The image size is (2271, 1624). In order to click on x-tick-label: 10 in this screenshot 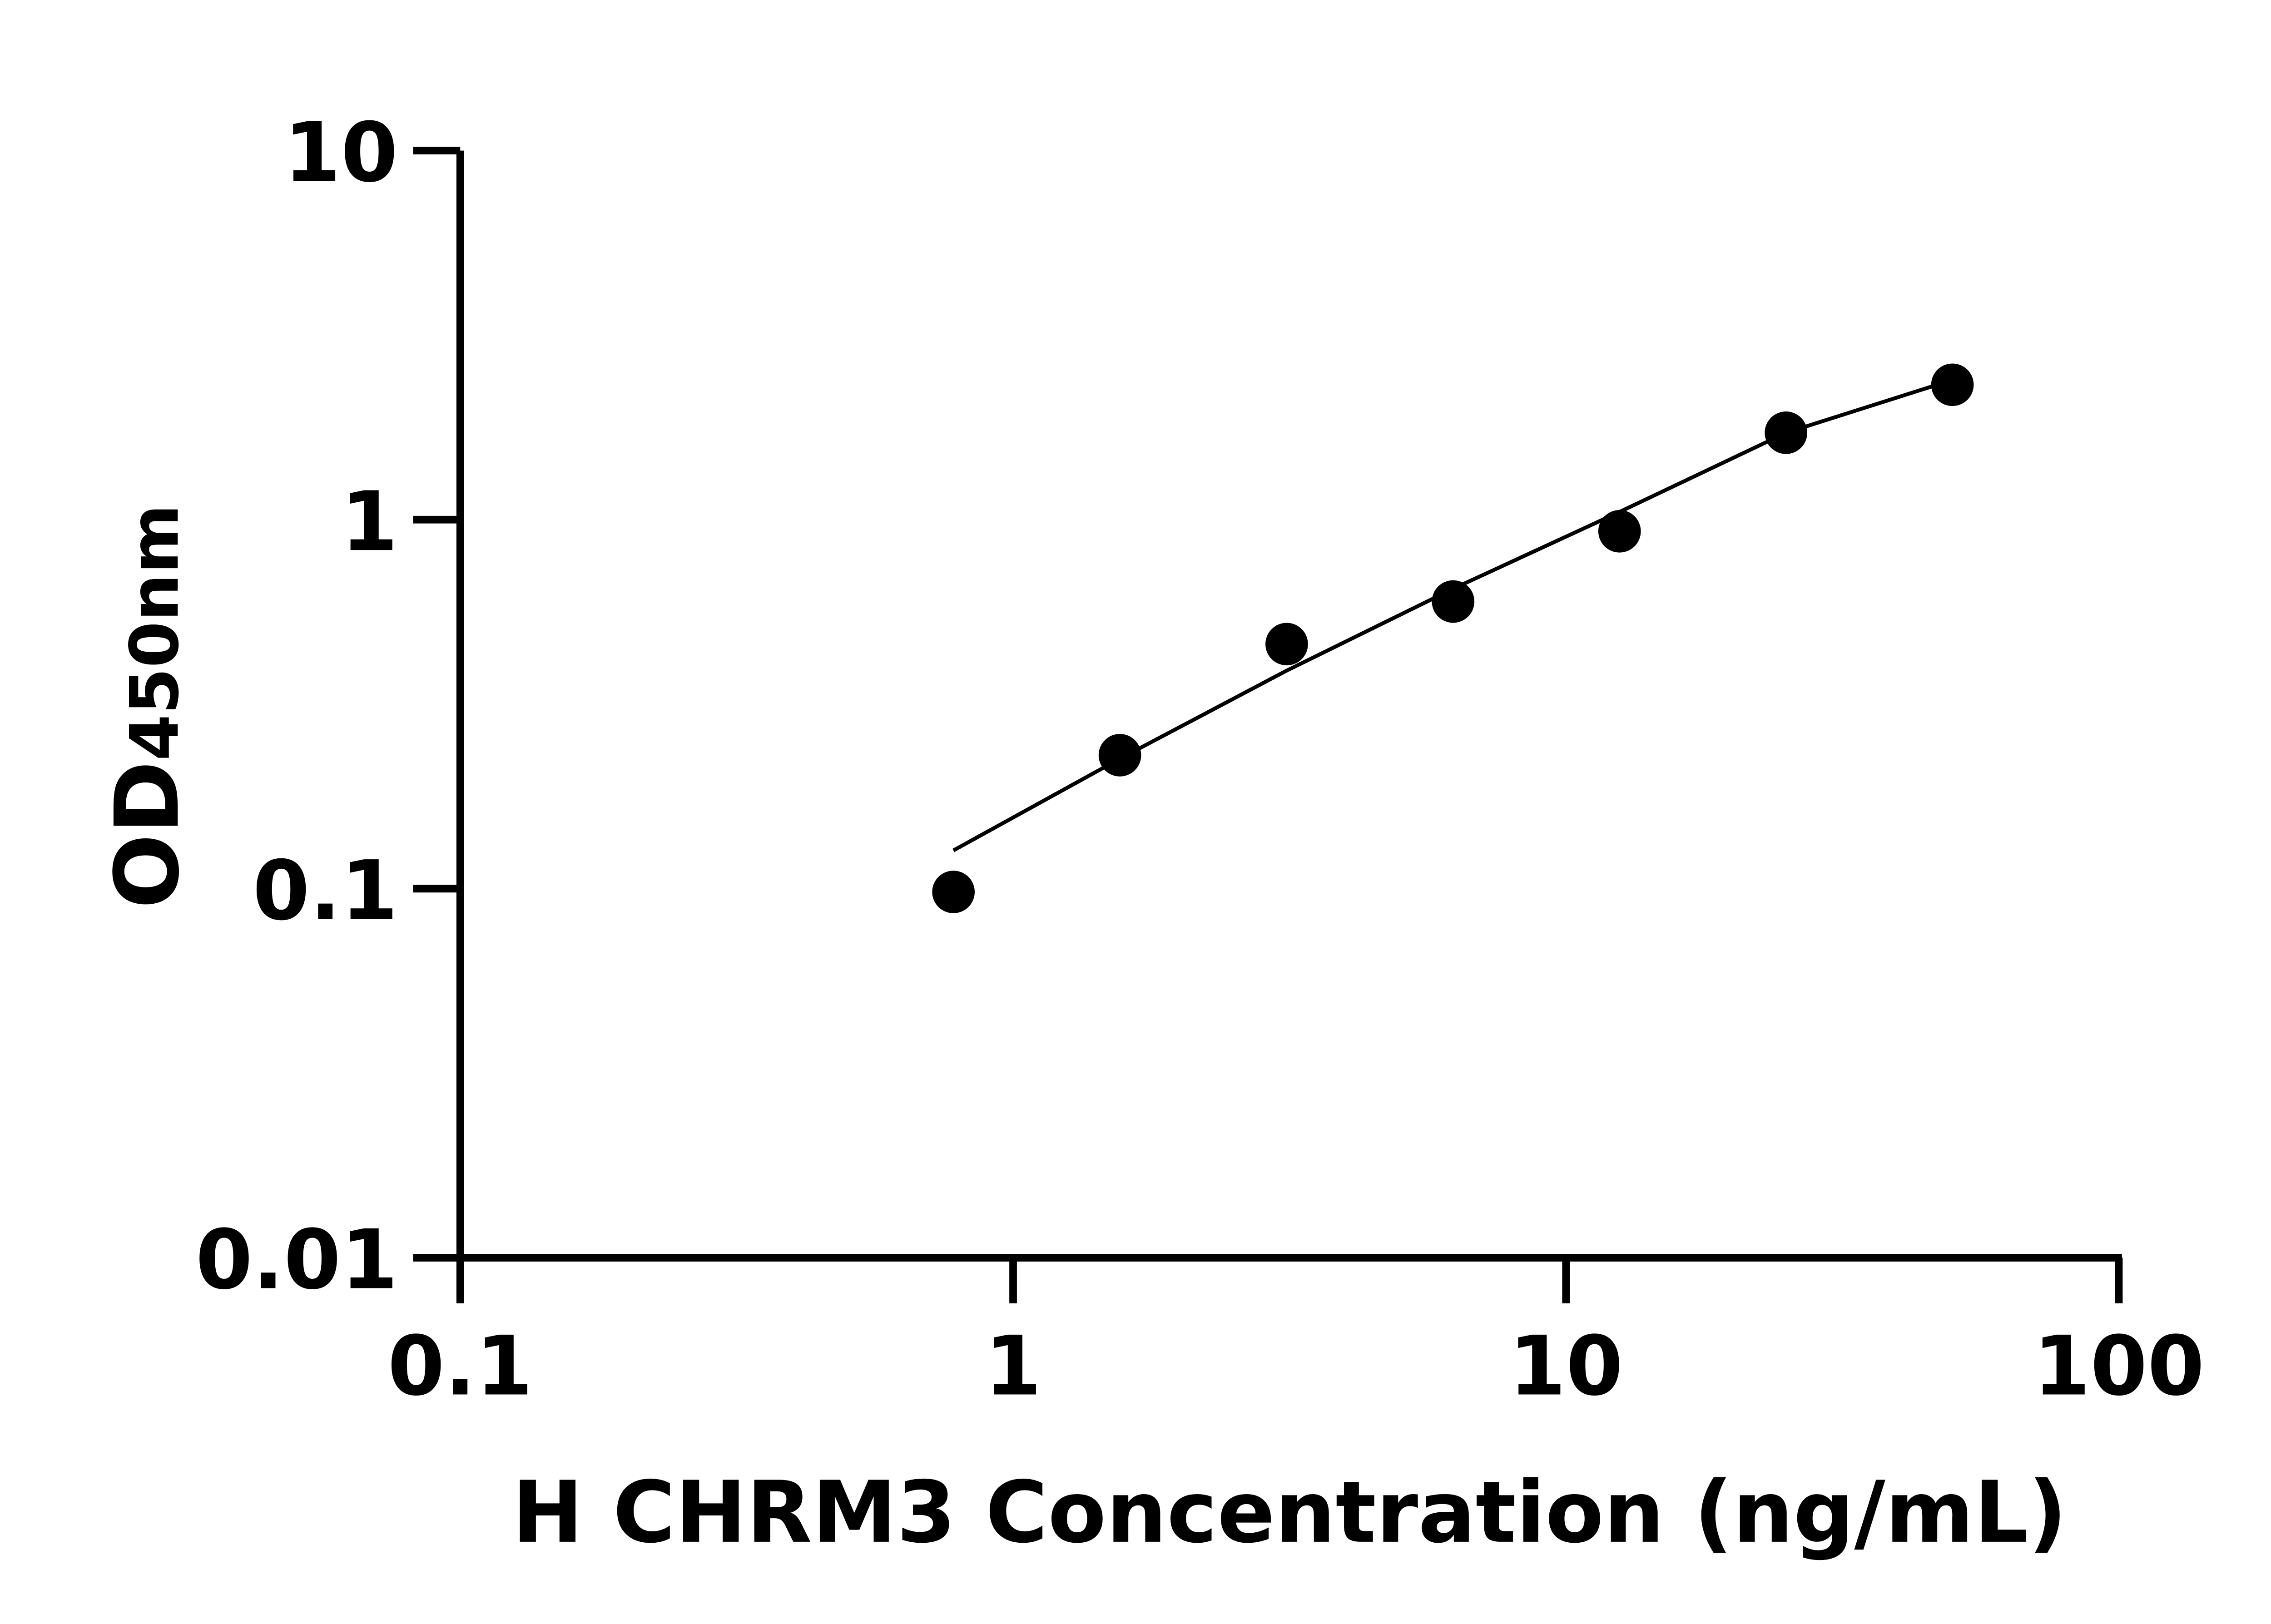, I will do `click(1566, 1366)`.